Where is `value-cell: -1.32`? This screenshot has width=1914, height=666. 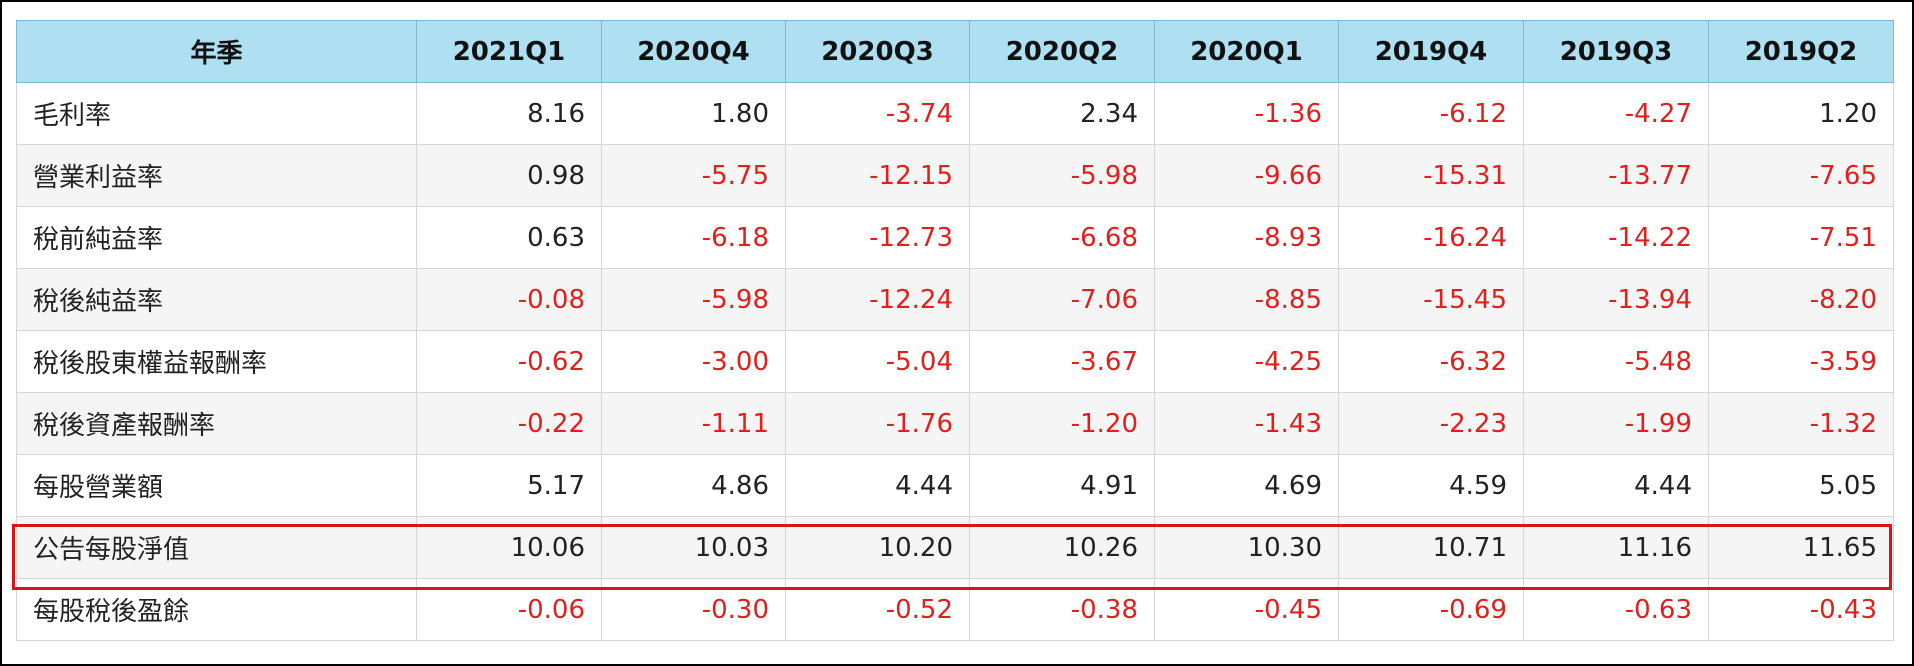
value-cell: -1.32 is located at coordinates (1801, 423).